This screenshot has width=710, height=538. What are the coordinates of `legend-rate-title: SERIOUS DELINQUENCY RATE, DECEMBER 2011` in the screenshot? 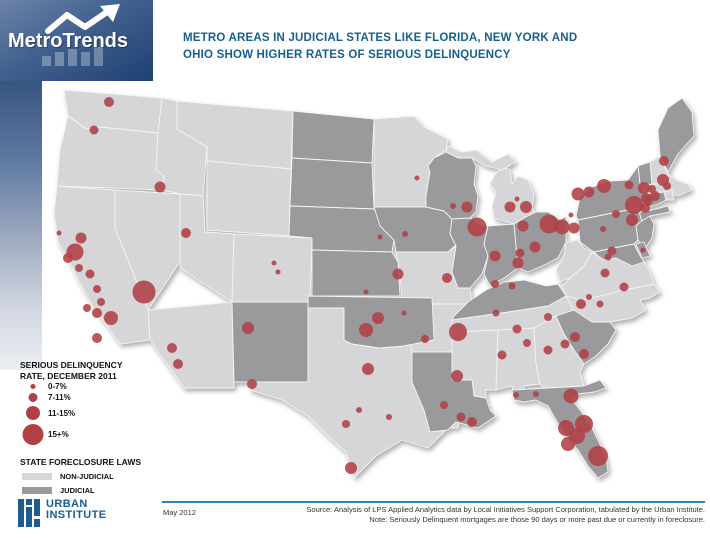 It's located at (71, 370).